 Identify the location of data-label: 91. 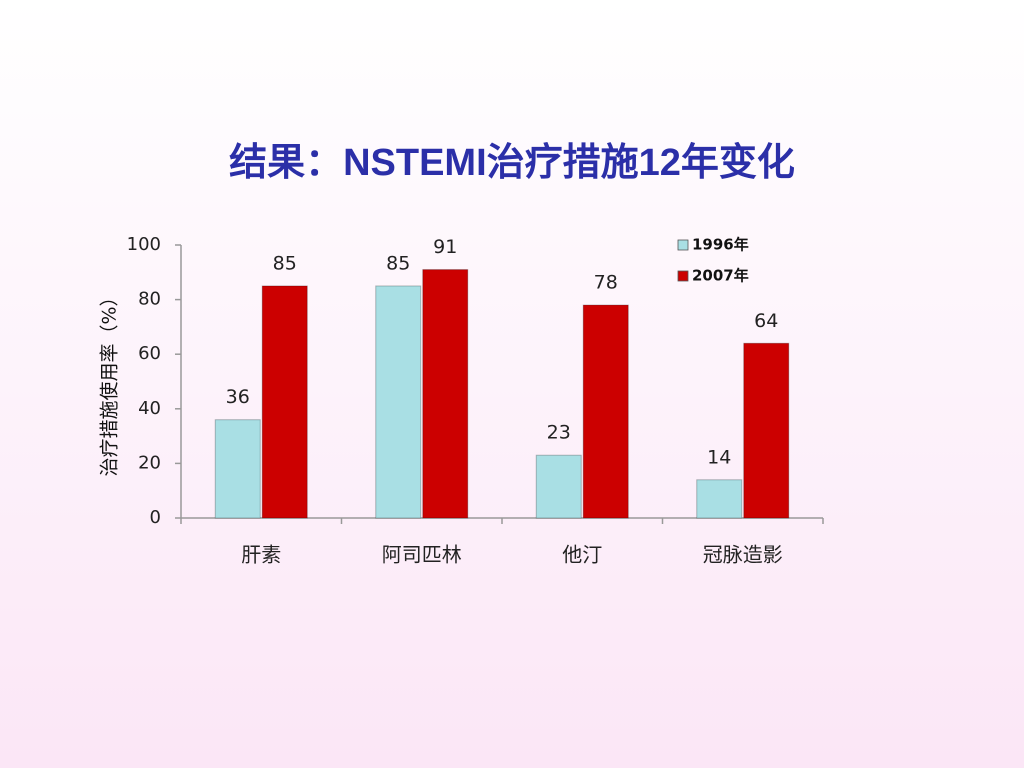
(445, 247).